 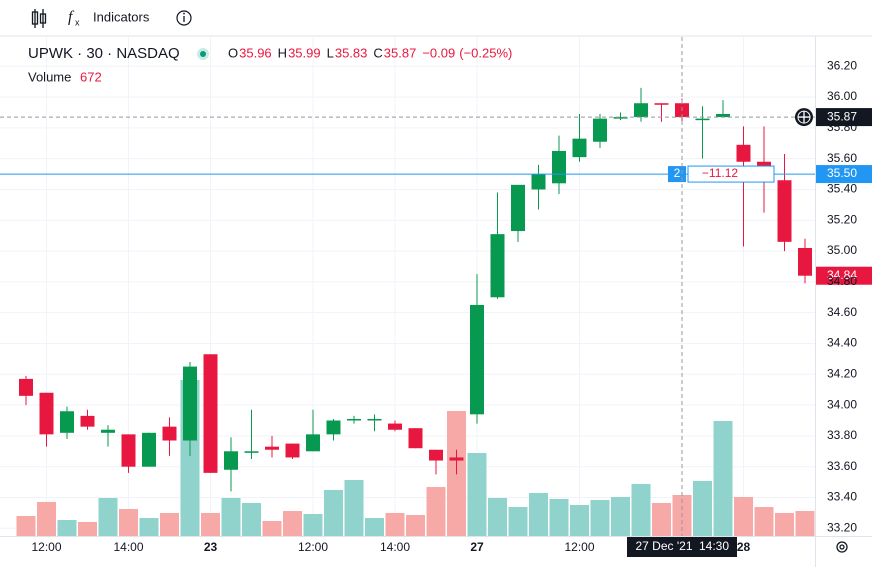 What do you see at coordinates (313, 547) in the screenshot?
I see `x-tick-label: 12:00` at bounding box center [313, 547].